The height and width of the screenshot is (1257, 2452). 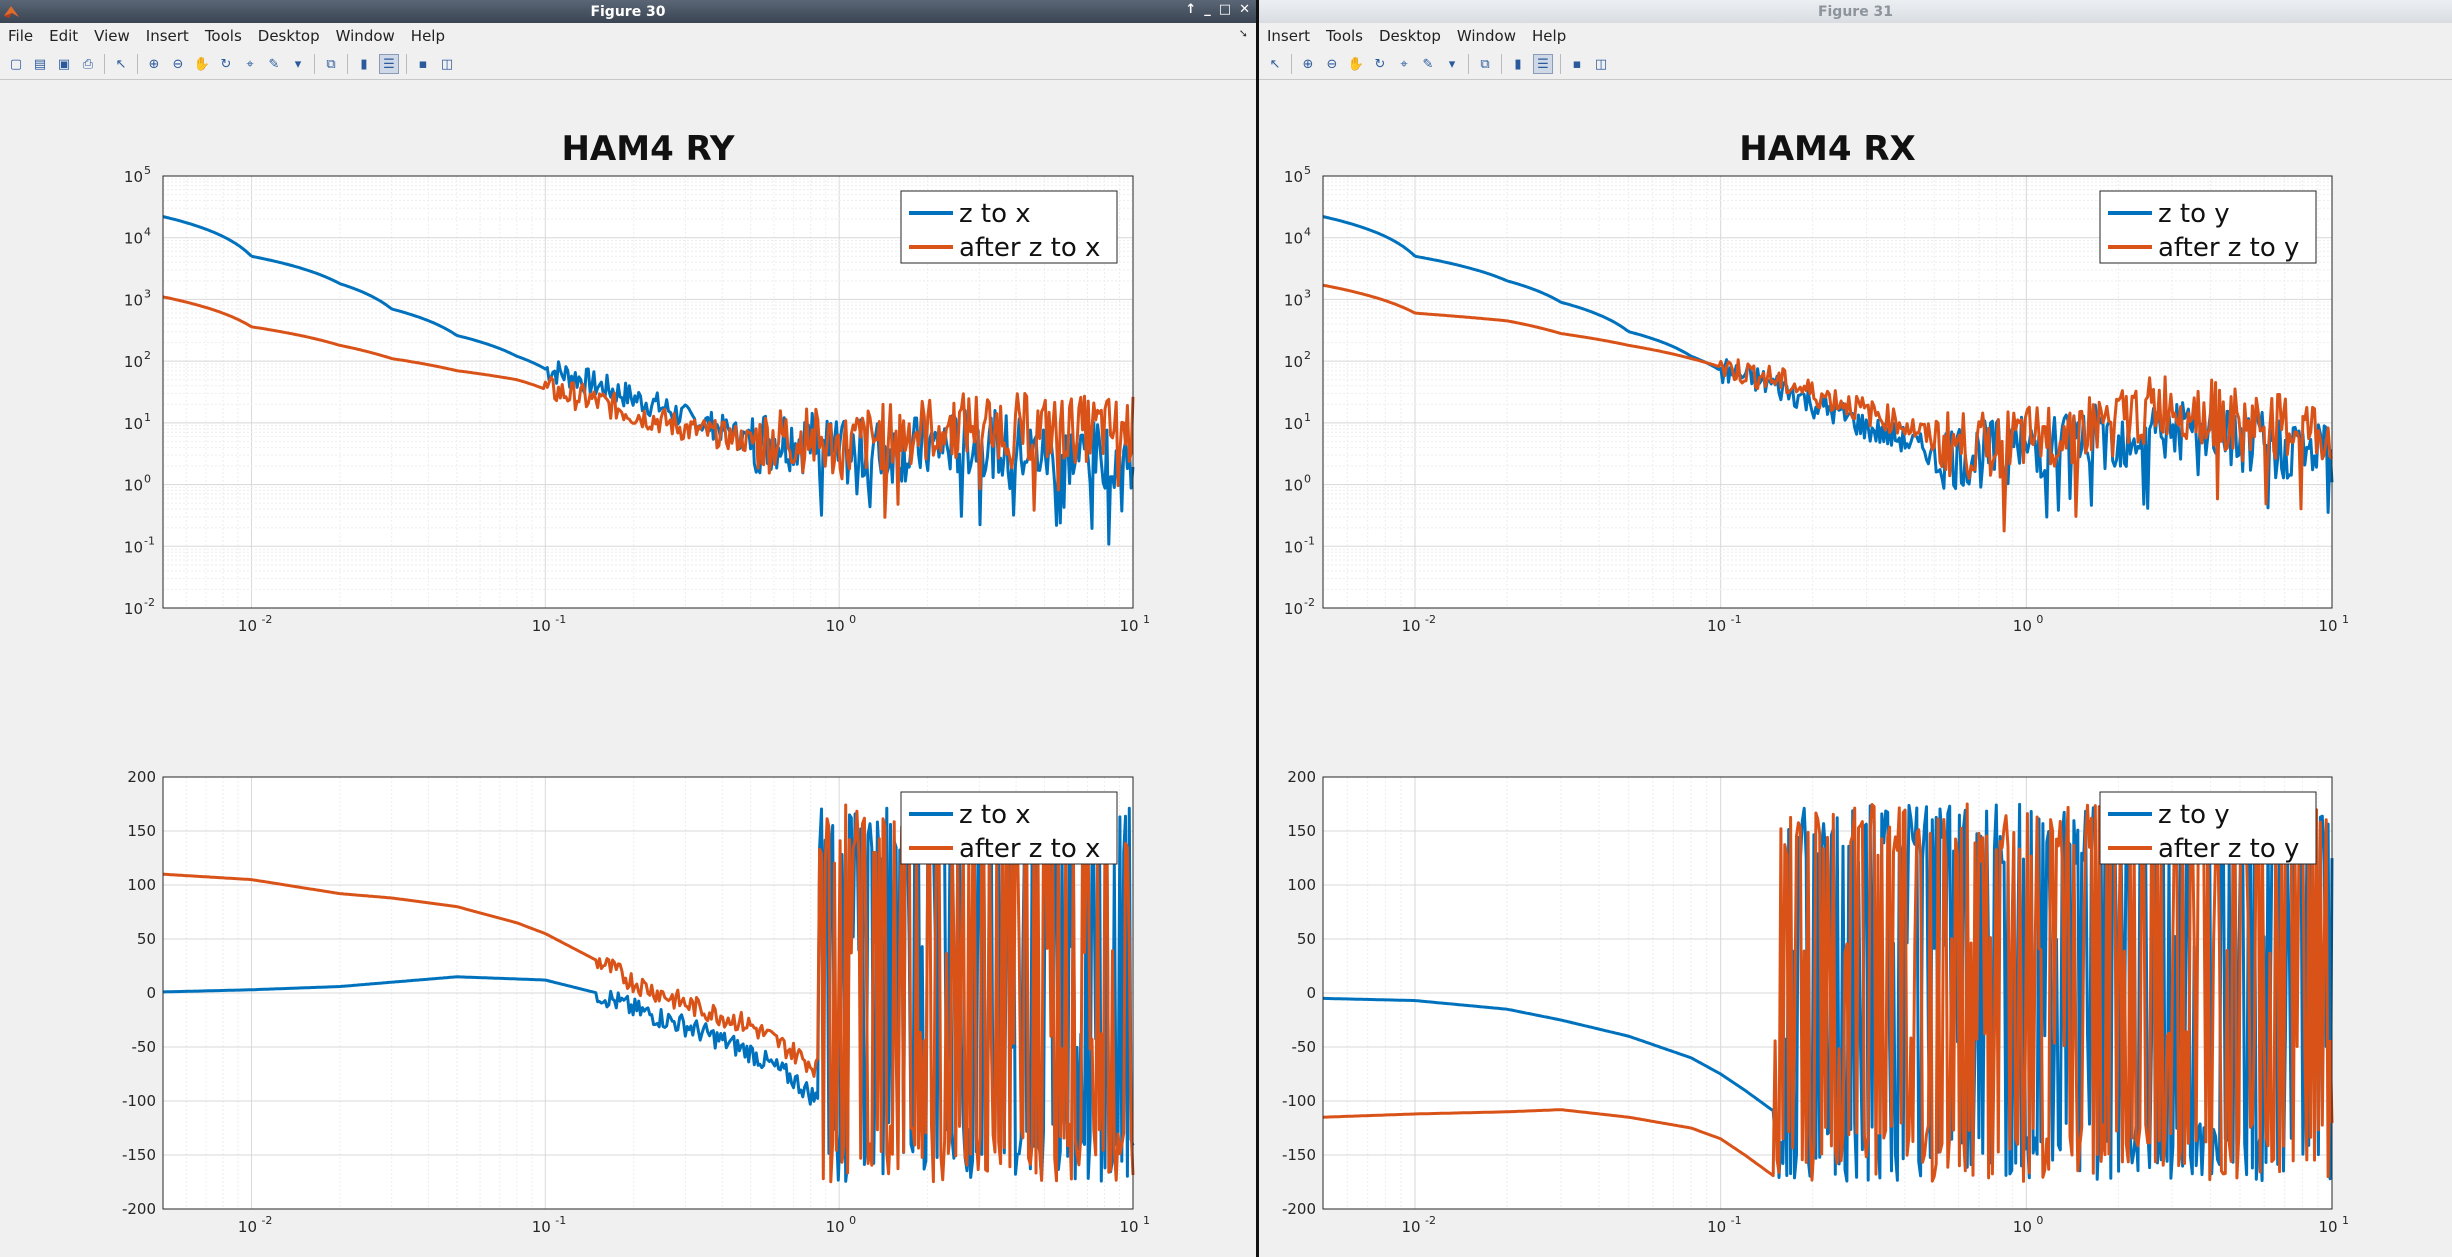 I want to click on y-tick-exponent: -1, so click(x=149, y=540).